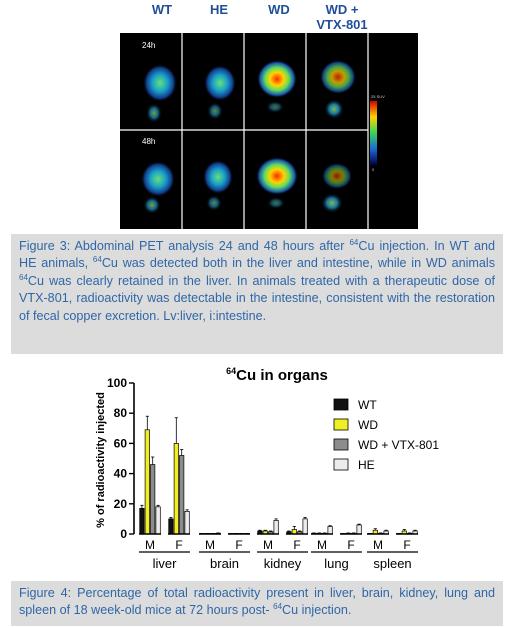  I want to click on pet-column-head-wd: WD, so click(279, 9).